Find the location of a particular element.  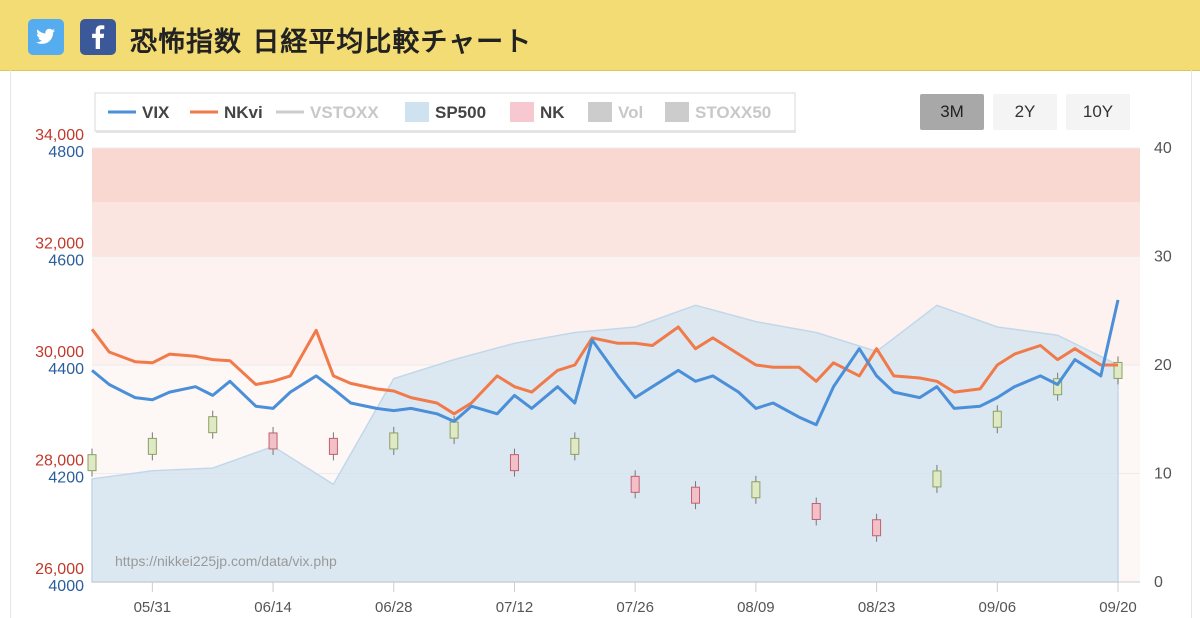

range-3m-button: 3M is located at coordinates (952, 112).